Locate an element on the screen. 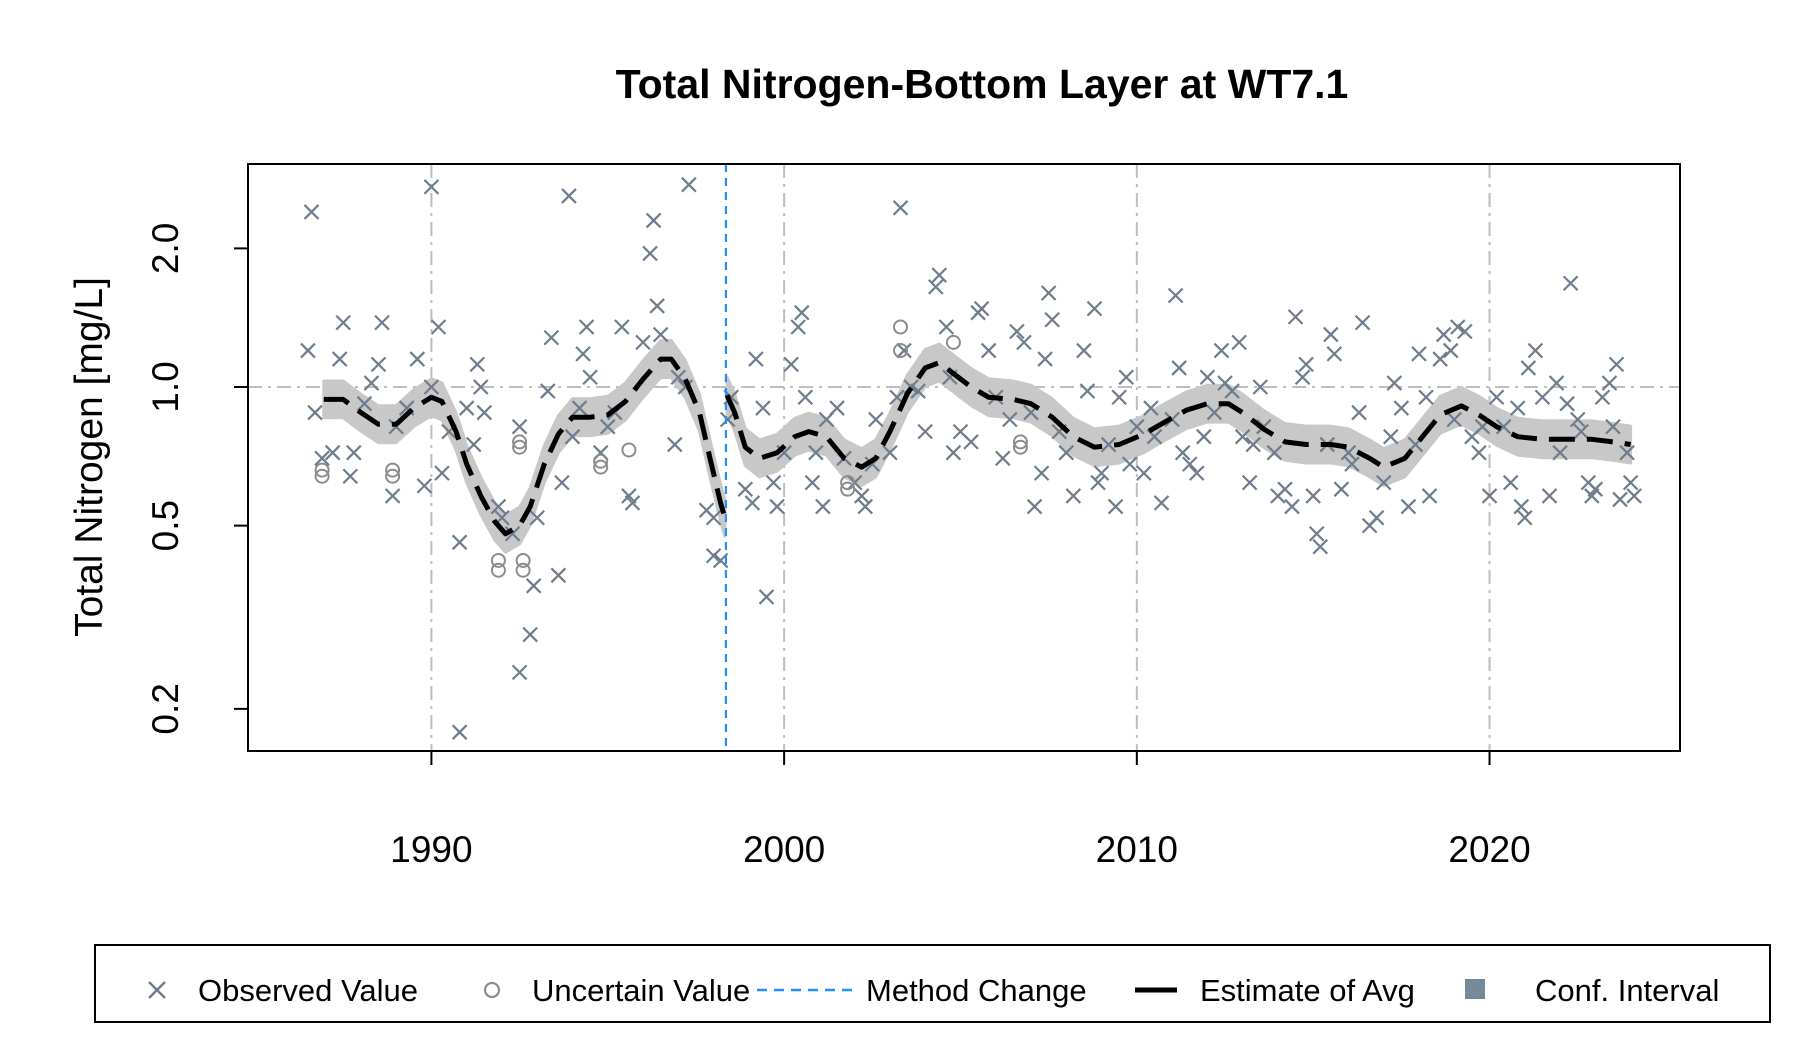 The image size is (1800, 1050). estimate-of-avg-line is located at coordinates (977, 446).